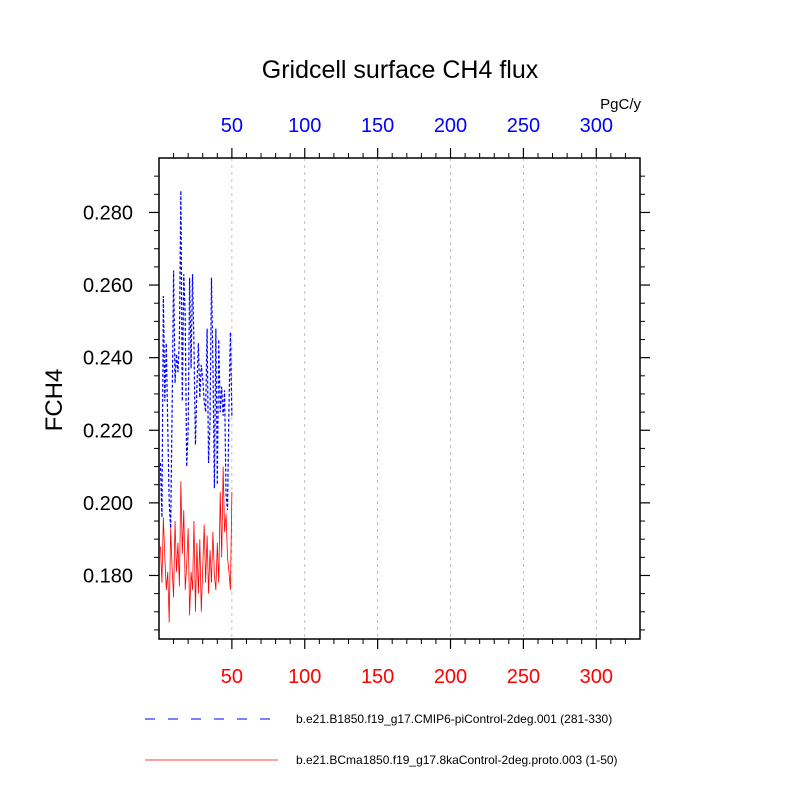 This screenshot has width=800, height=800. Describe the element at coordinates (108, 431) in the screenshot. I see `y-tick-label: 0.220` at that location.